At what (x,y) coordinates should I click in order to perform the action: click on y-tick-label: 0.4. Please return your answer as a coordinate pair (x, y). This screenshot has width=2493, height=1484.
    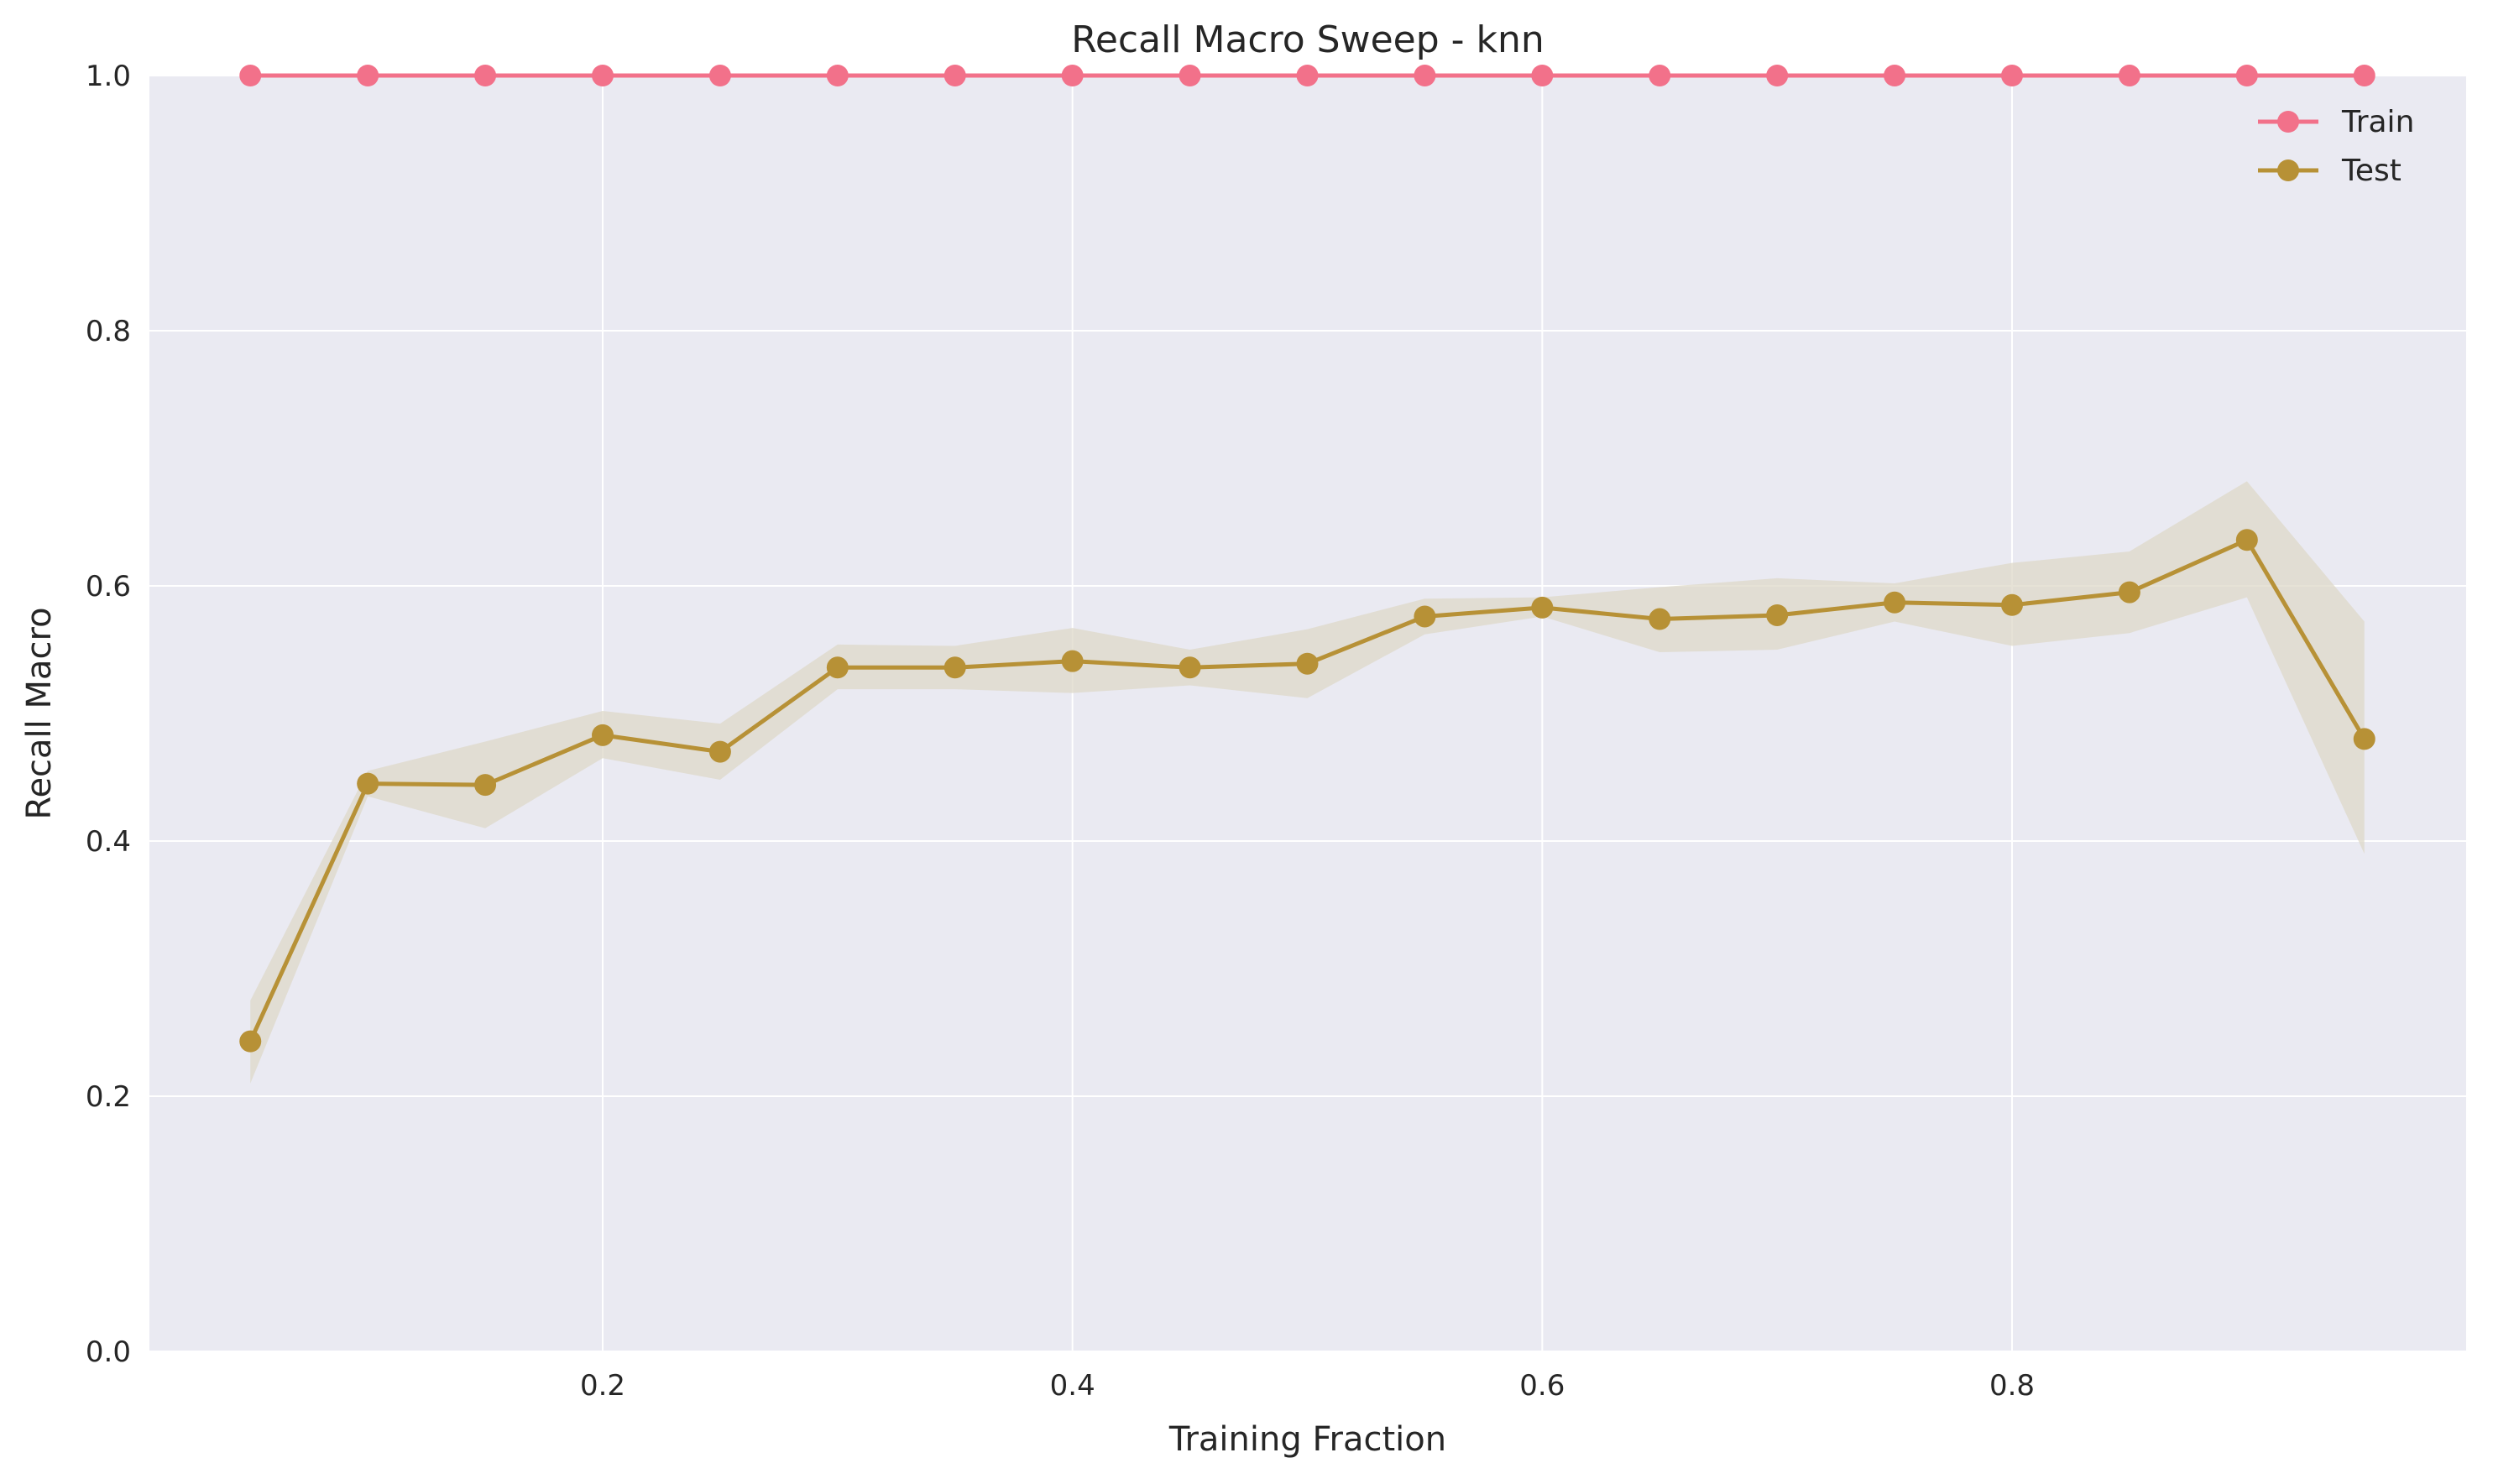
    Looking at the image, I should click on (108, 842).